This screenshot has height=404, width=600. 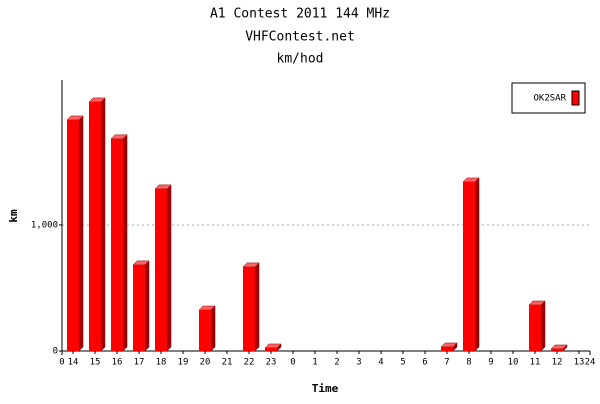 I want to click on y-tick-label: 1,000, so click(x=44, y=225).